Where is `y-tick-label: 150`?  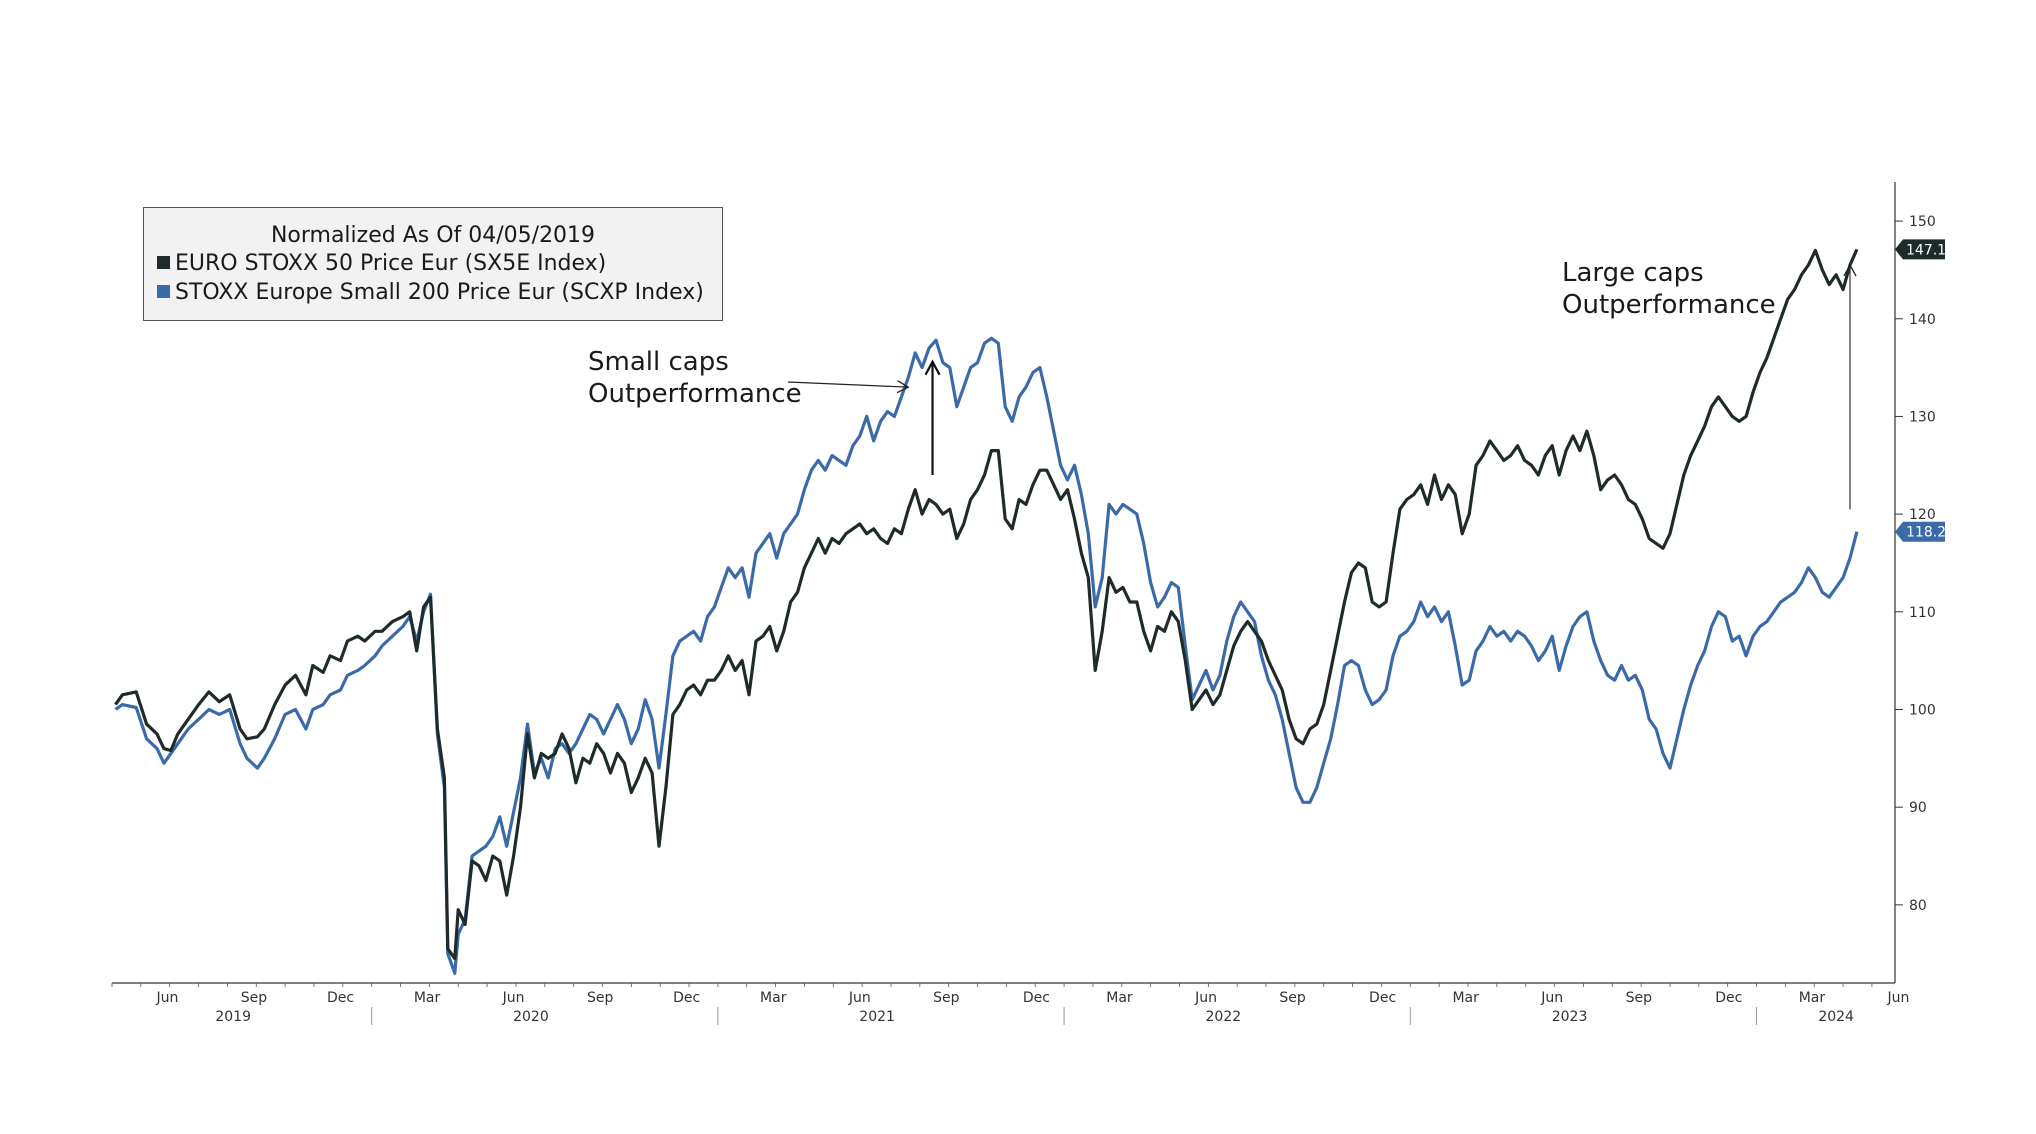
y-tick-label: 150 is located at coordinates (1922, 222).